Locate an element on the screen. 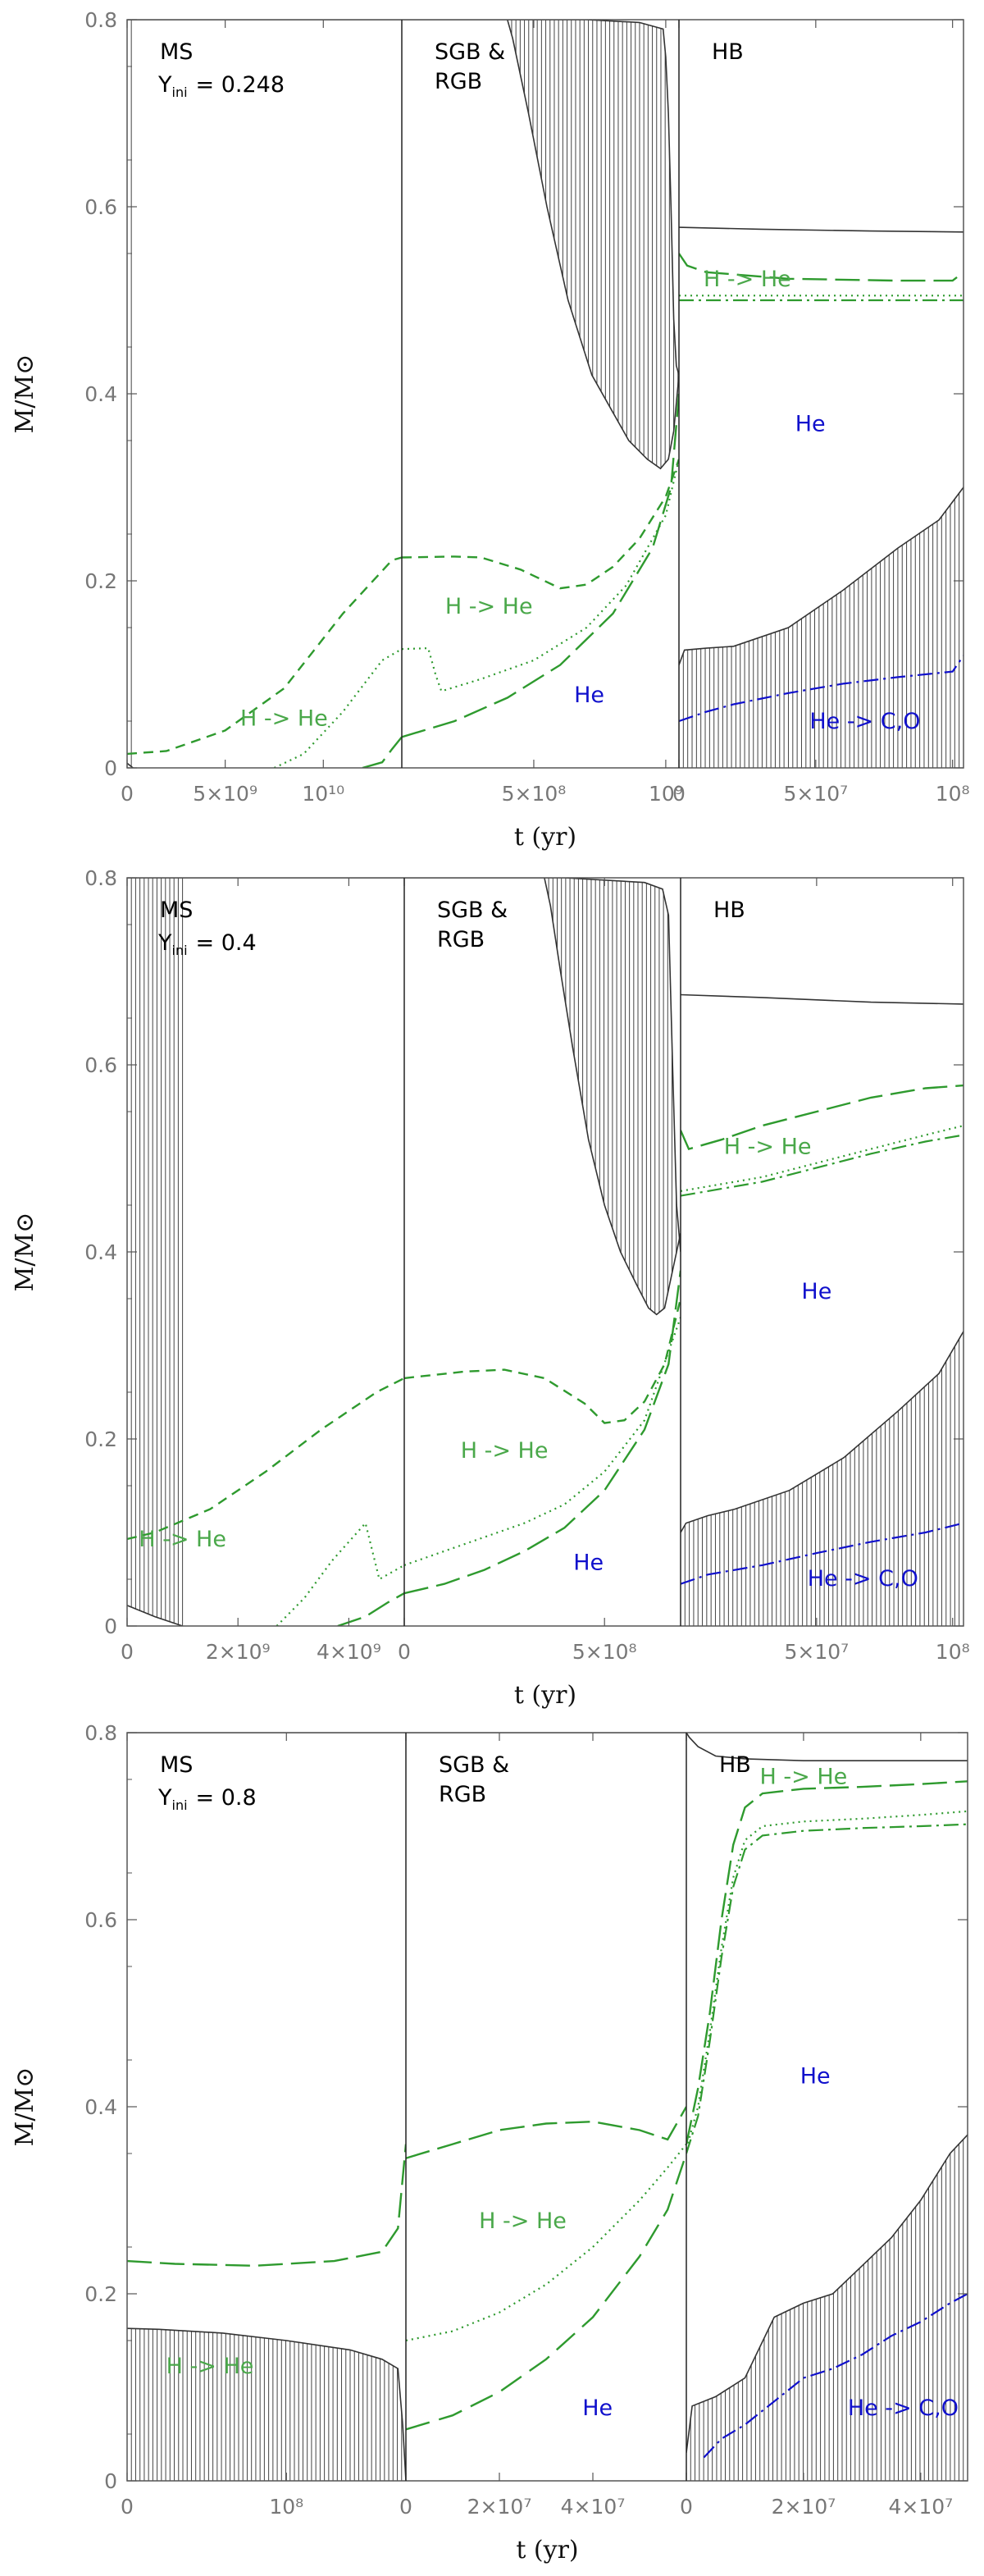  x-tick-label: 10⁸ is located at coordinates (953, 794).